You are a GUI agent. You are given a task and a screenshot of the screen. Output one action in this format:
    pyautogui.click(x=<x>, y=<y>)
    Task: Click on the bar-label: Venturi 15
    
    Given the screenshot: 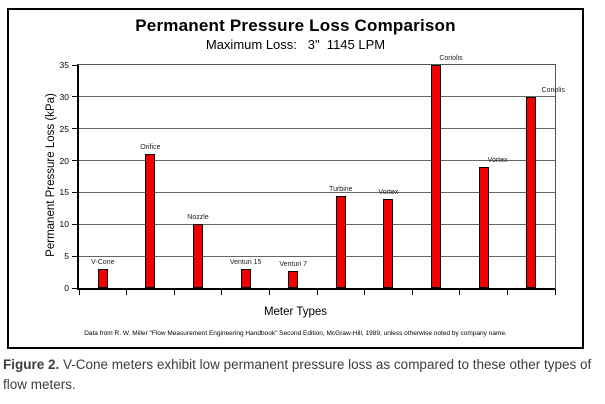 What is the action you would take?
    pyautogui.click(x=245, y=262)
    